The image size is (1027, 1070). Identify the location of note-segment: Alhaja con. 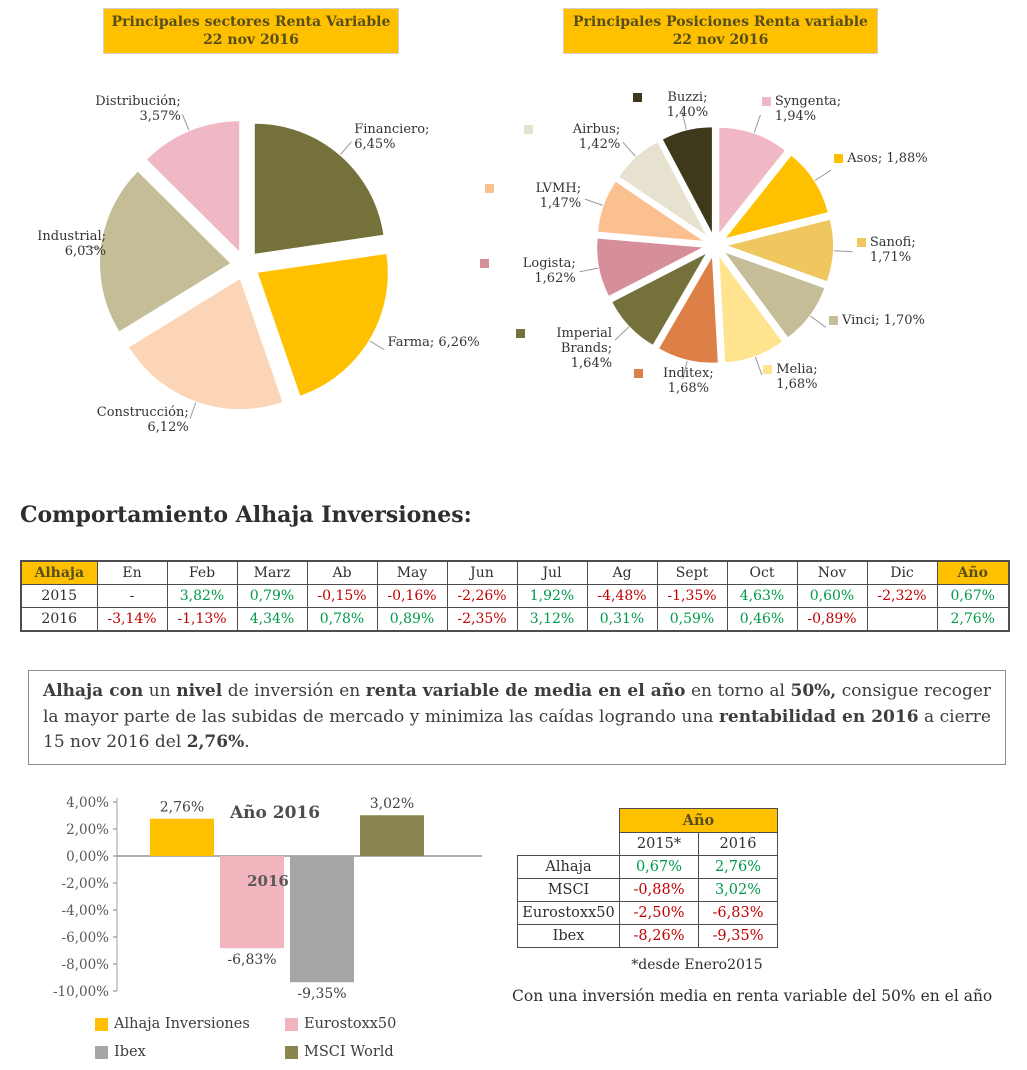
(93, 691).